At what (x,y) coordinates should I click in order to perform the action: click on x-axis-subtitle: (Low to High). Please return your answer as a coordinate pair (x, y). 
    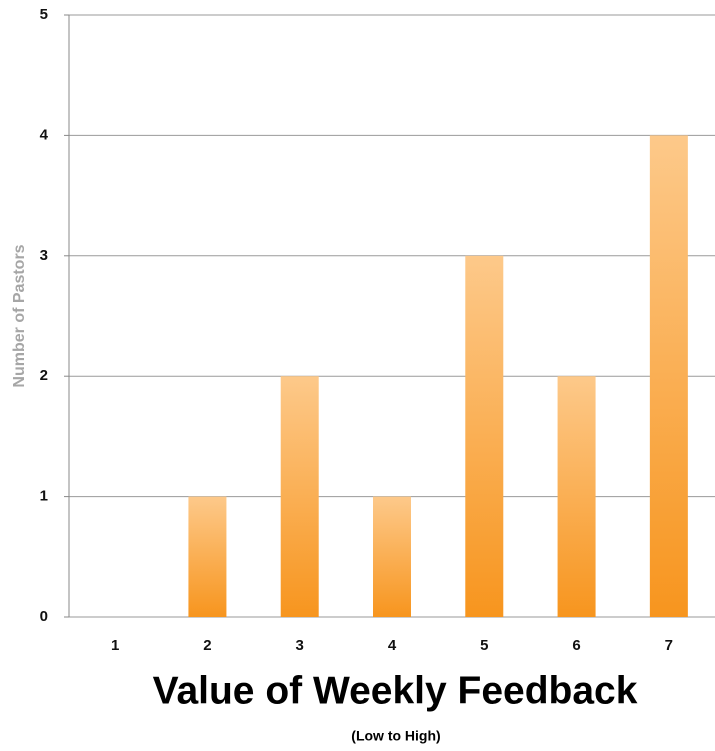
    Looking at the image, I should click on (395, 736).